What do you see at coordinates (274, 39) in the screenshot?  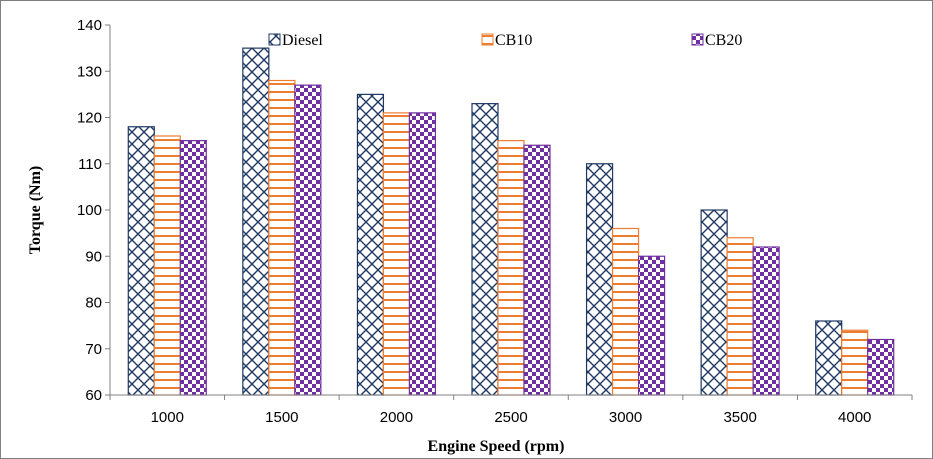 I see `legend-swatch-diesel` at bounding box center [274, 39].